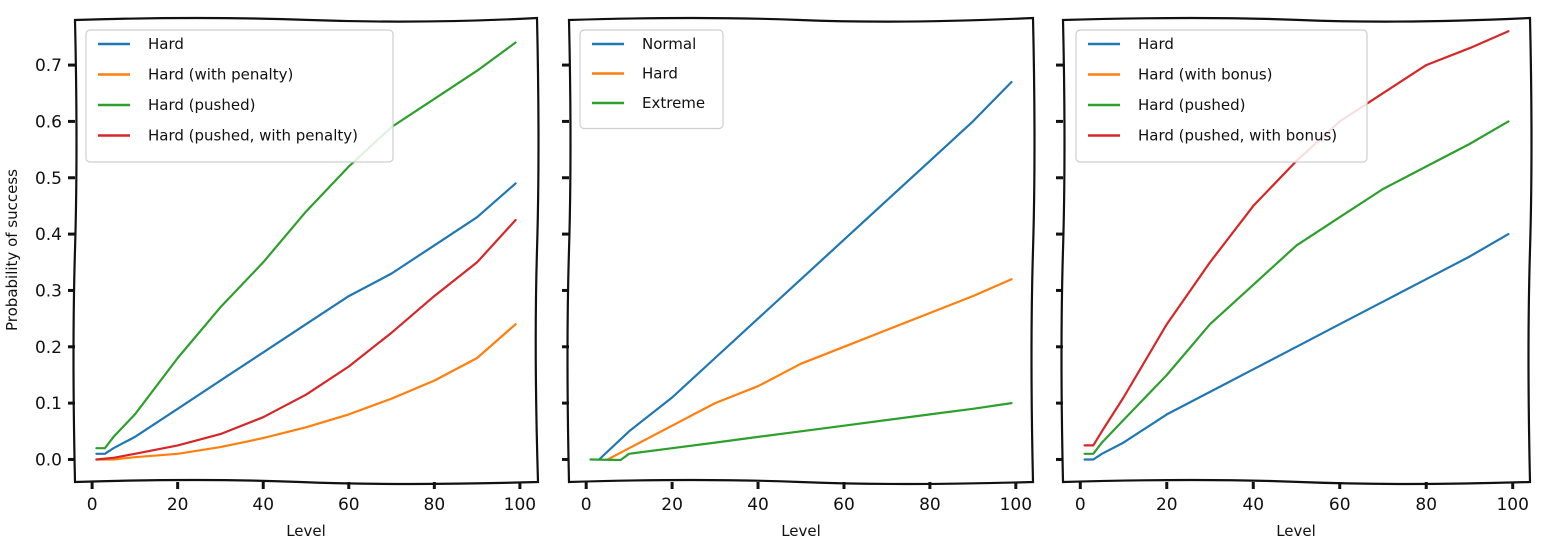  I want to click on y-tick-label: 0.0, so click(48, 460).